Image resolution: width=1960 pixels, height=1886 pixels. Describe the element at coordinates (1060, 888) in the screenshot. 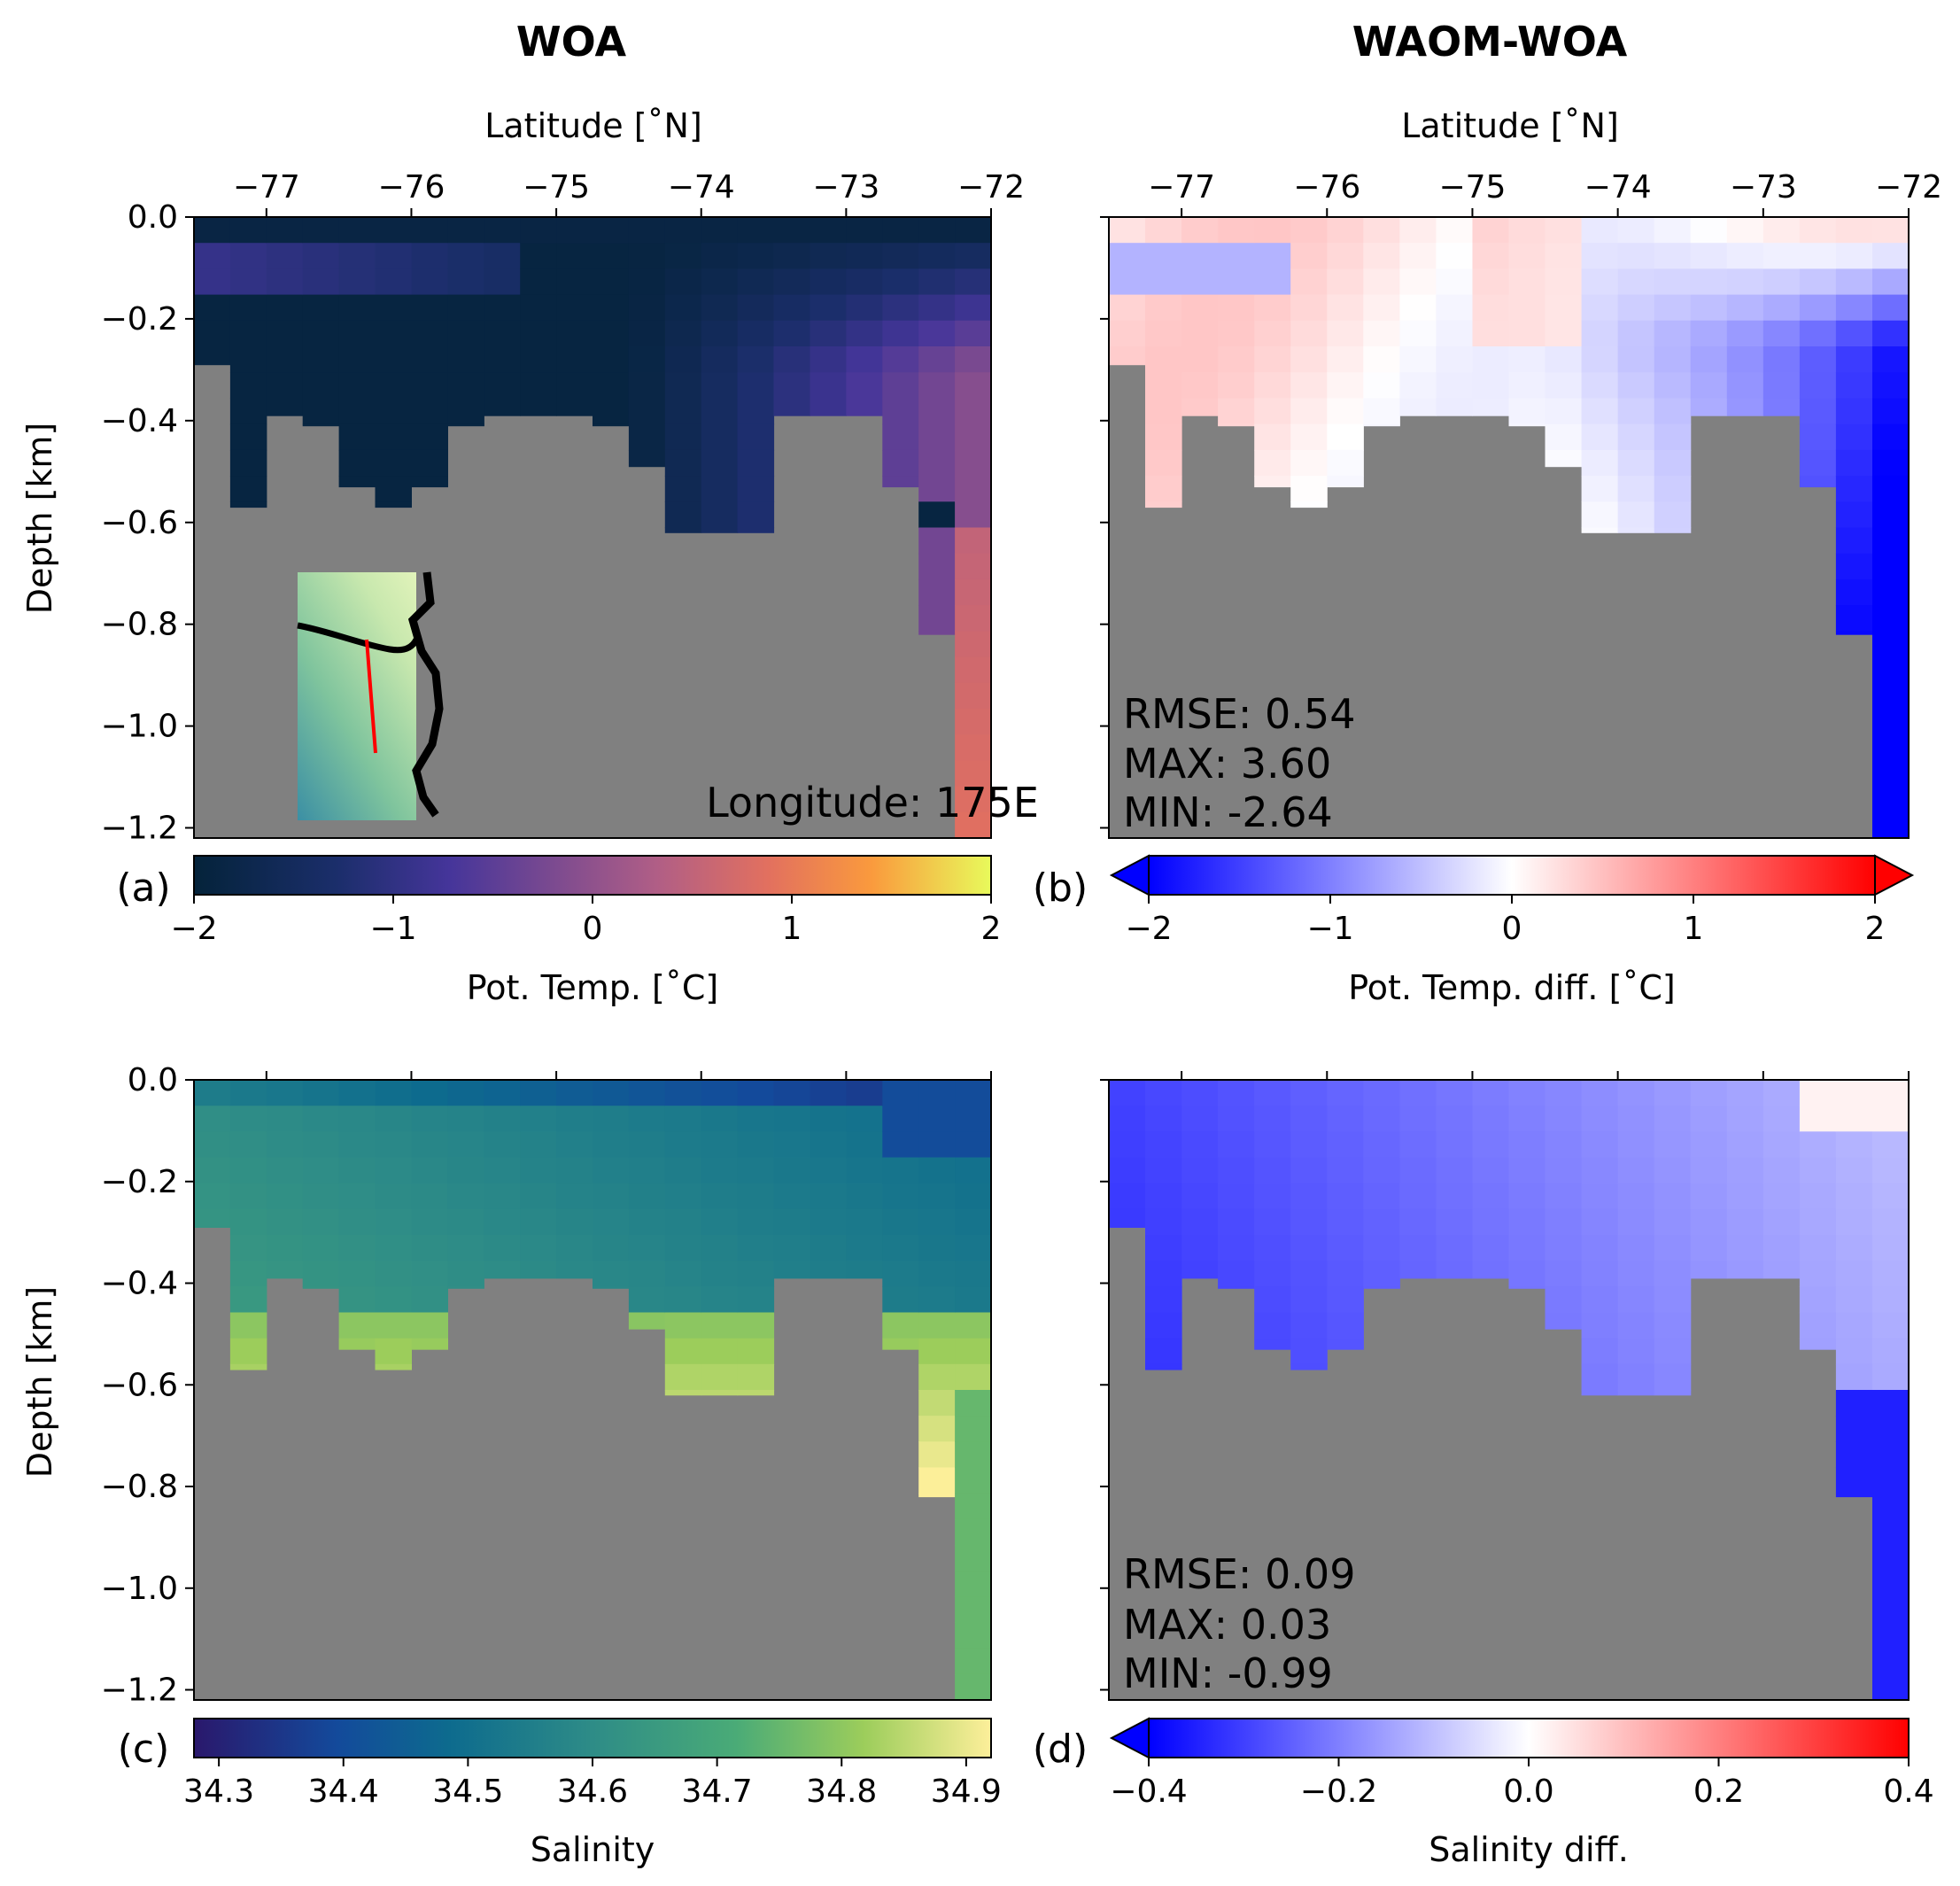

I see `panel-b-letter: (b)` at that location.